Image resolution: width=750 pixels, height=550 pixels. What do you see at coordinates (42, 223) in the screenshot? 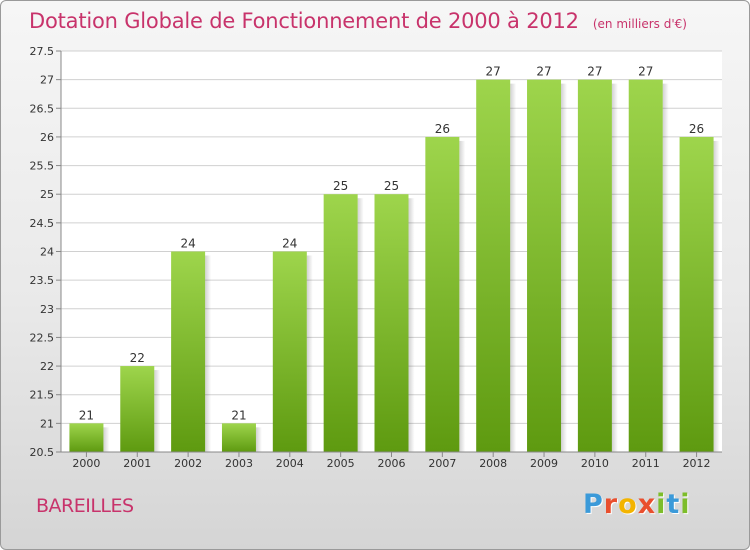
I see `y-tick-label: 24.5` at bounding box center [42, 223].